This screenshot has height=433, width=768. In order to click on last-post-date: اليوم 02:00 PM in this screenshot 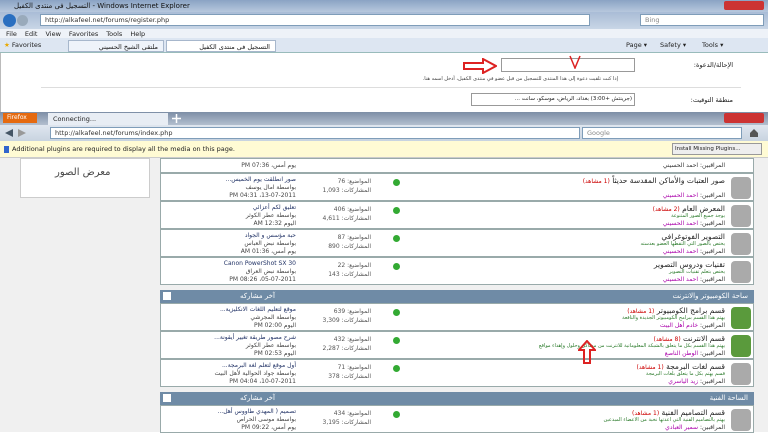, I will do `click(274, 325)`.